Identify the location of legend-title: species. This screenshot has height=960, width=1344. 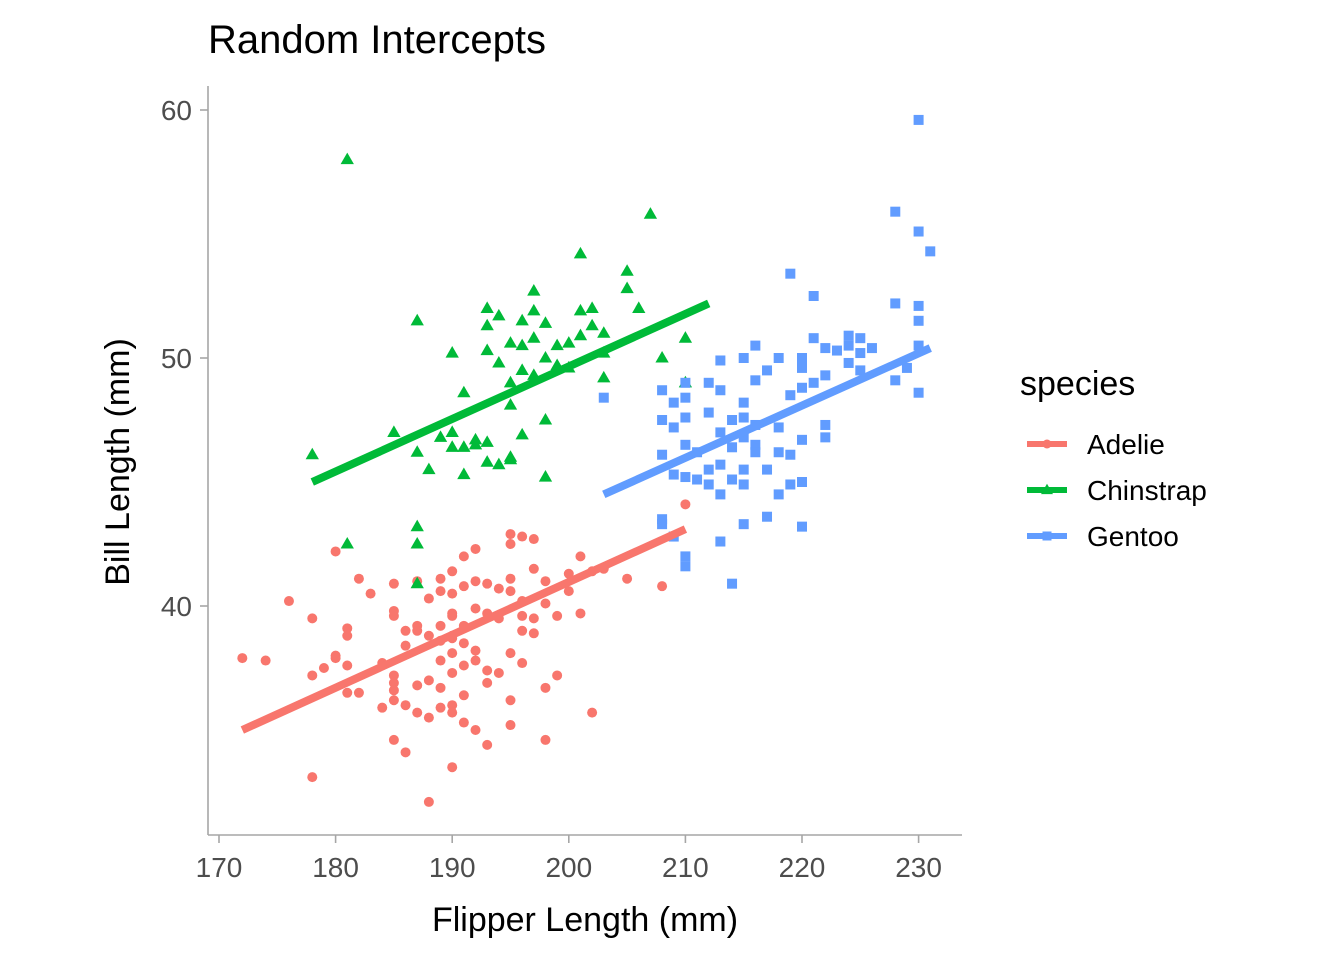
(1077, 384).